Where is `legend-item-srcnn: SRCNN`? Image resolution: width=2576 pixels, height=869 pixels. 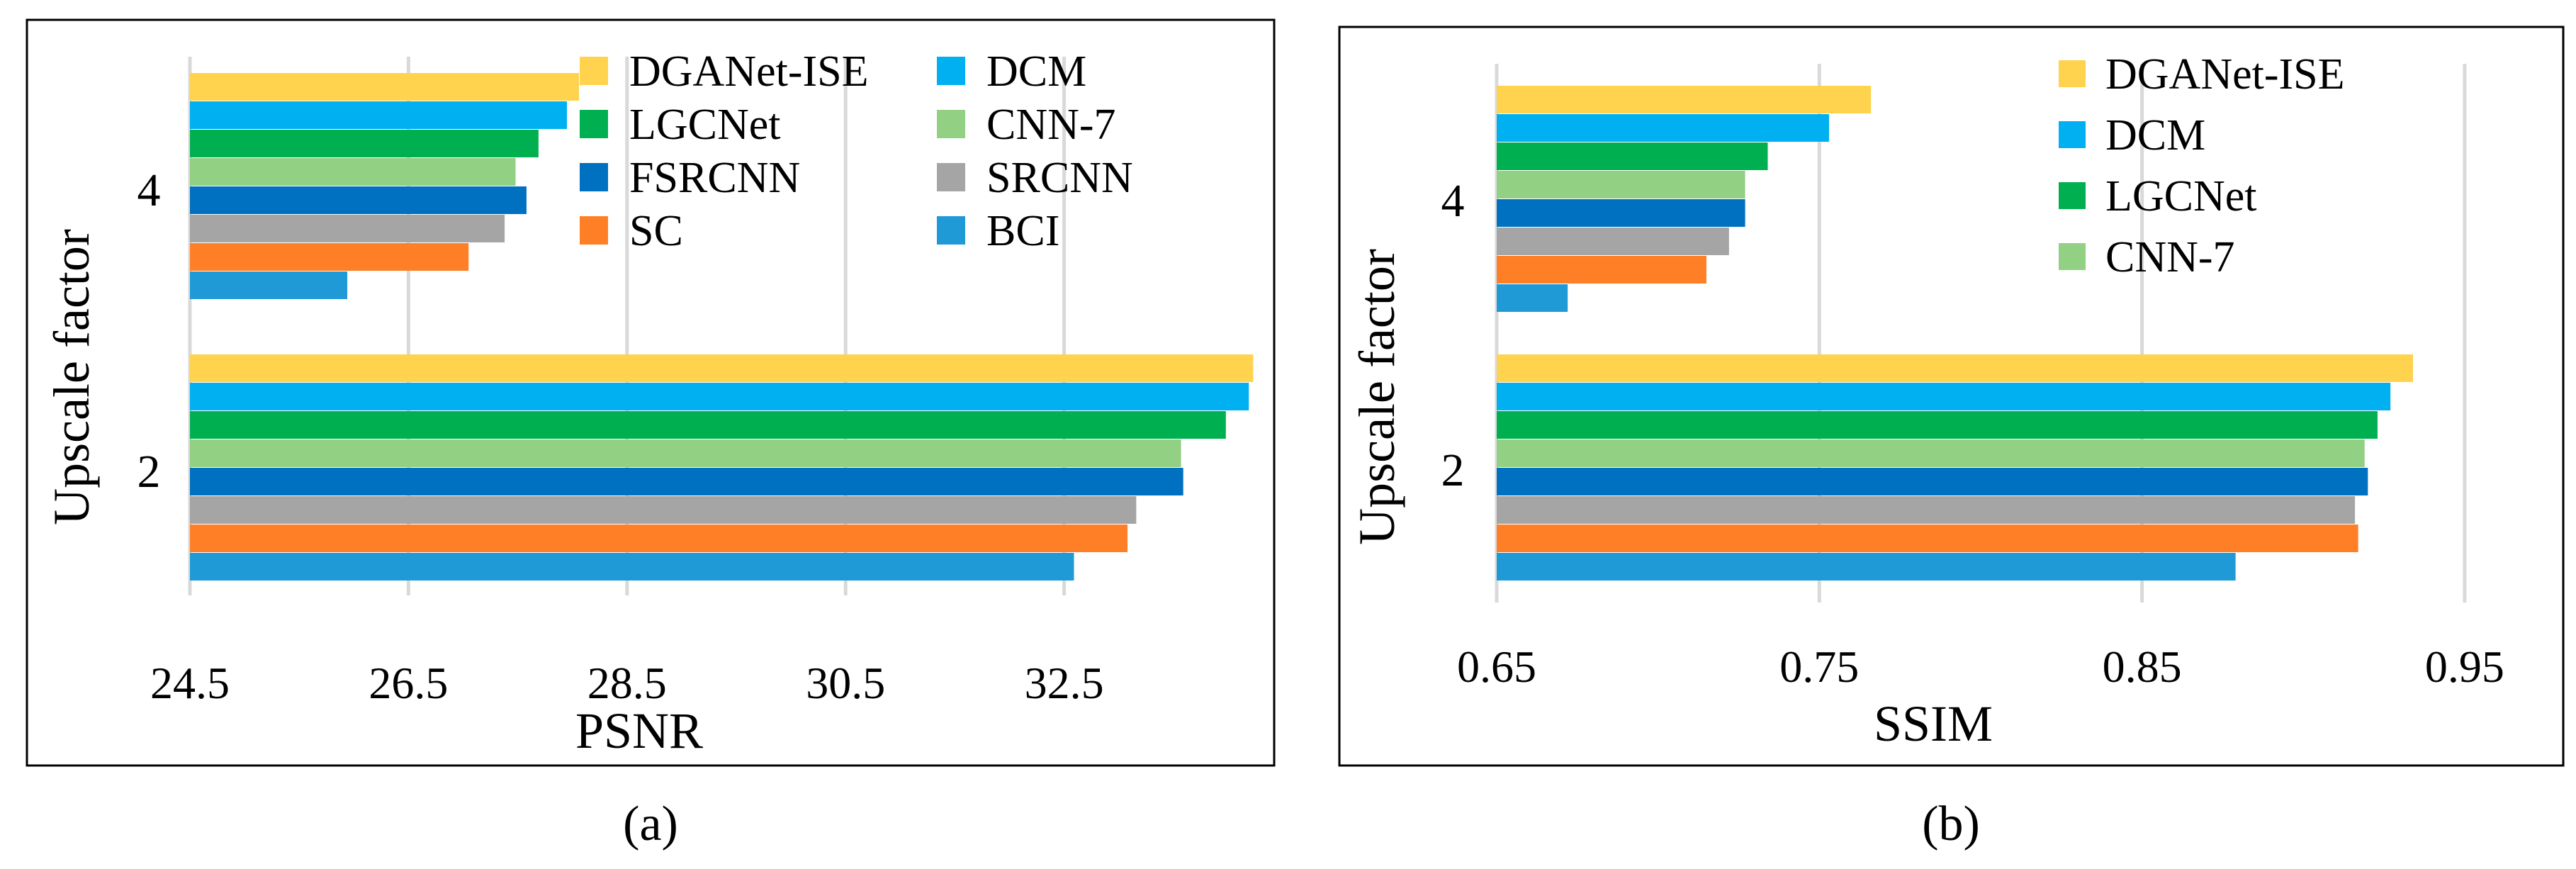
legend-item-srcnn: SRCNN is located at coordinates (1035, 178).